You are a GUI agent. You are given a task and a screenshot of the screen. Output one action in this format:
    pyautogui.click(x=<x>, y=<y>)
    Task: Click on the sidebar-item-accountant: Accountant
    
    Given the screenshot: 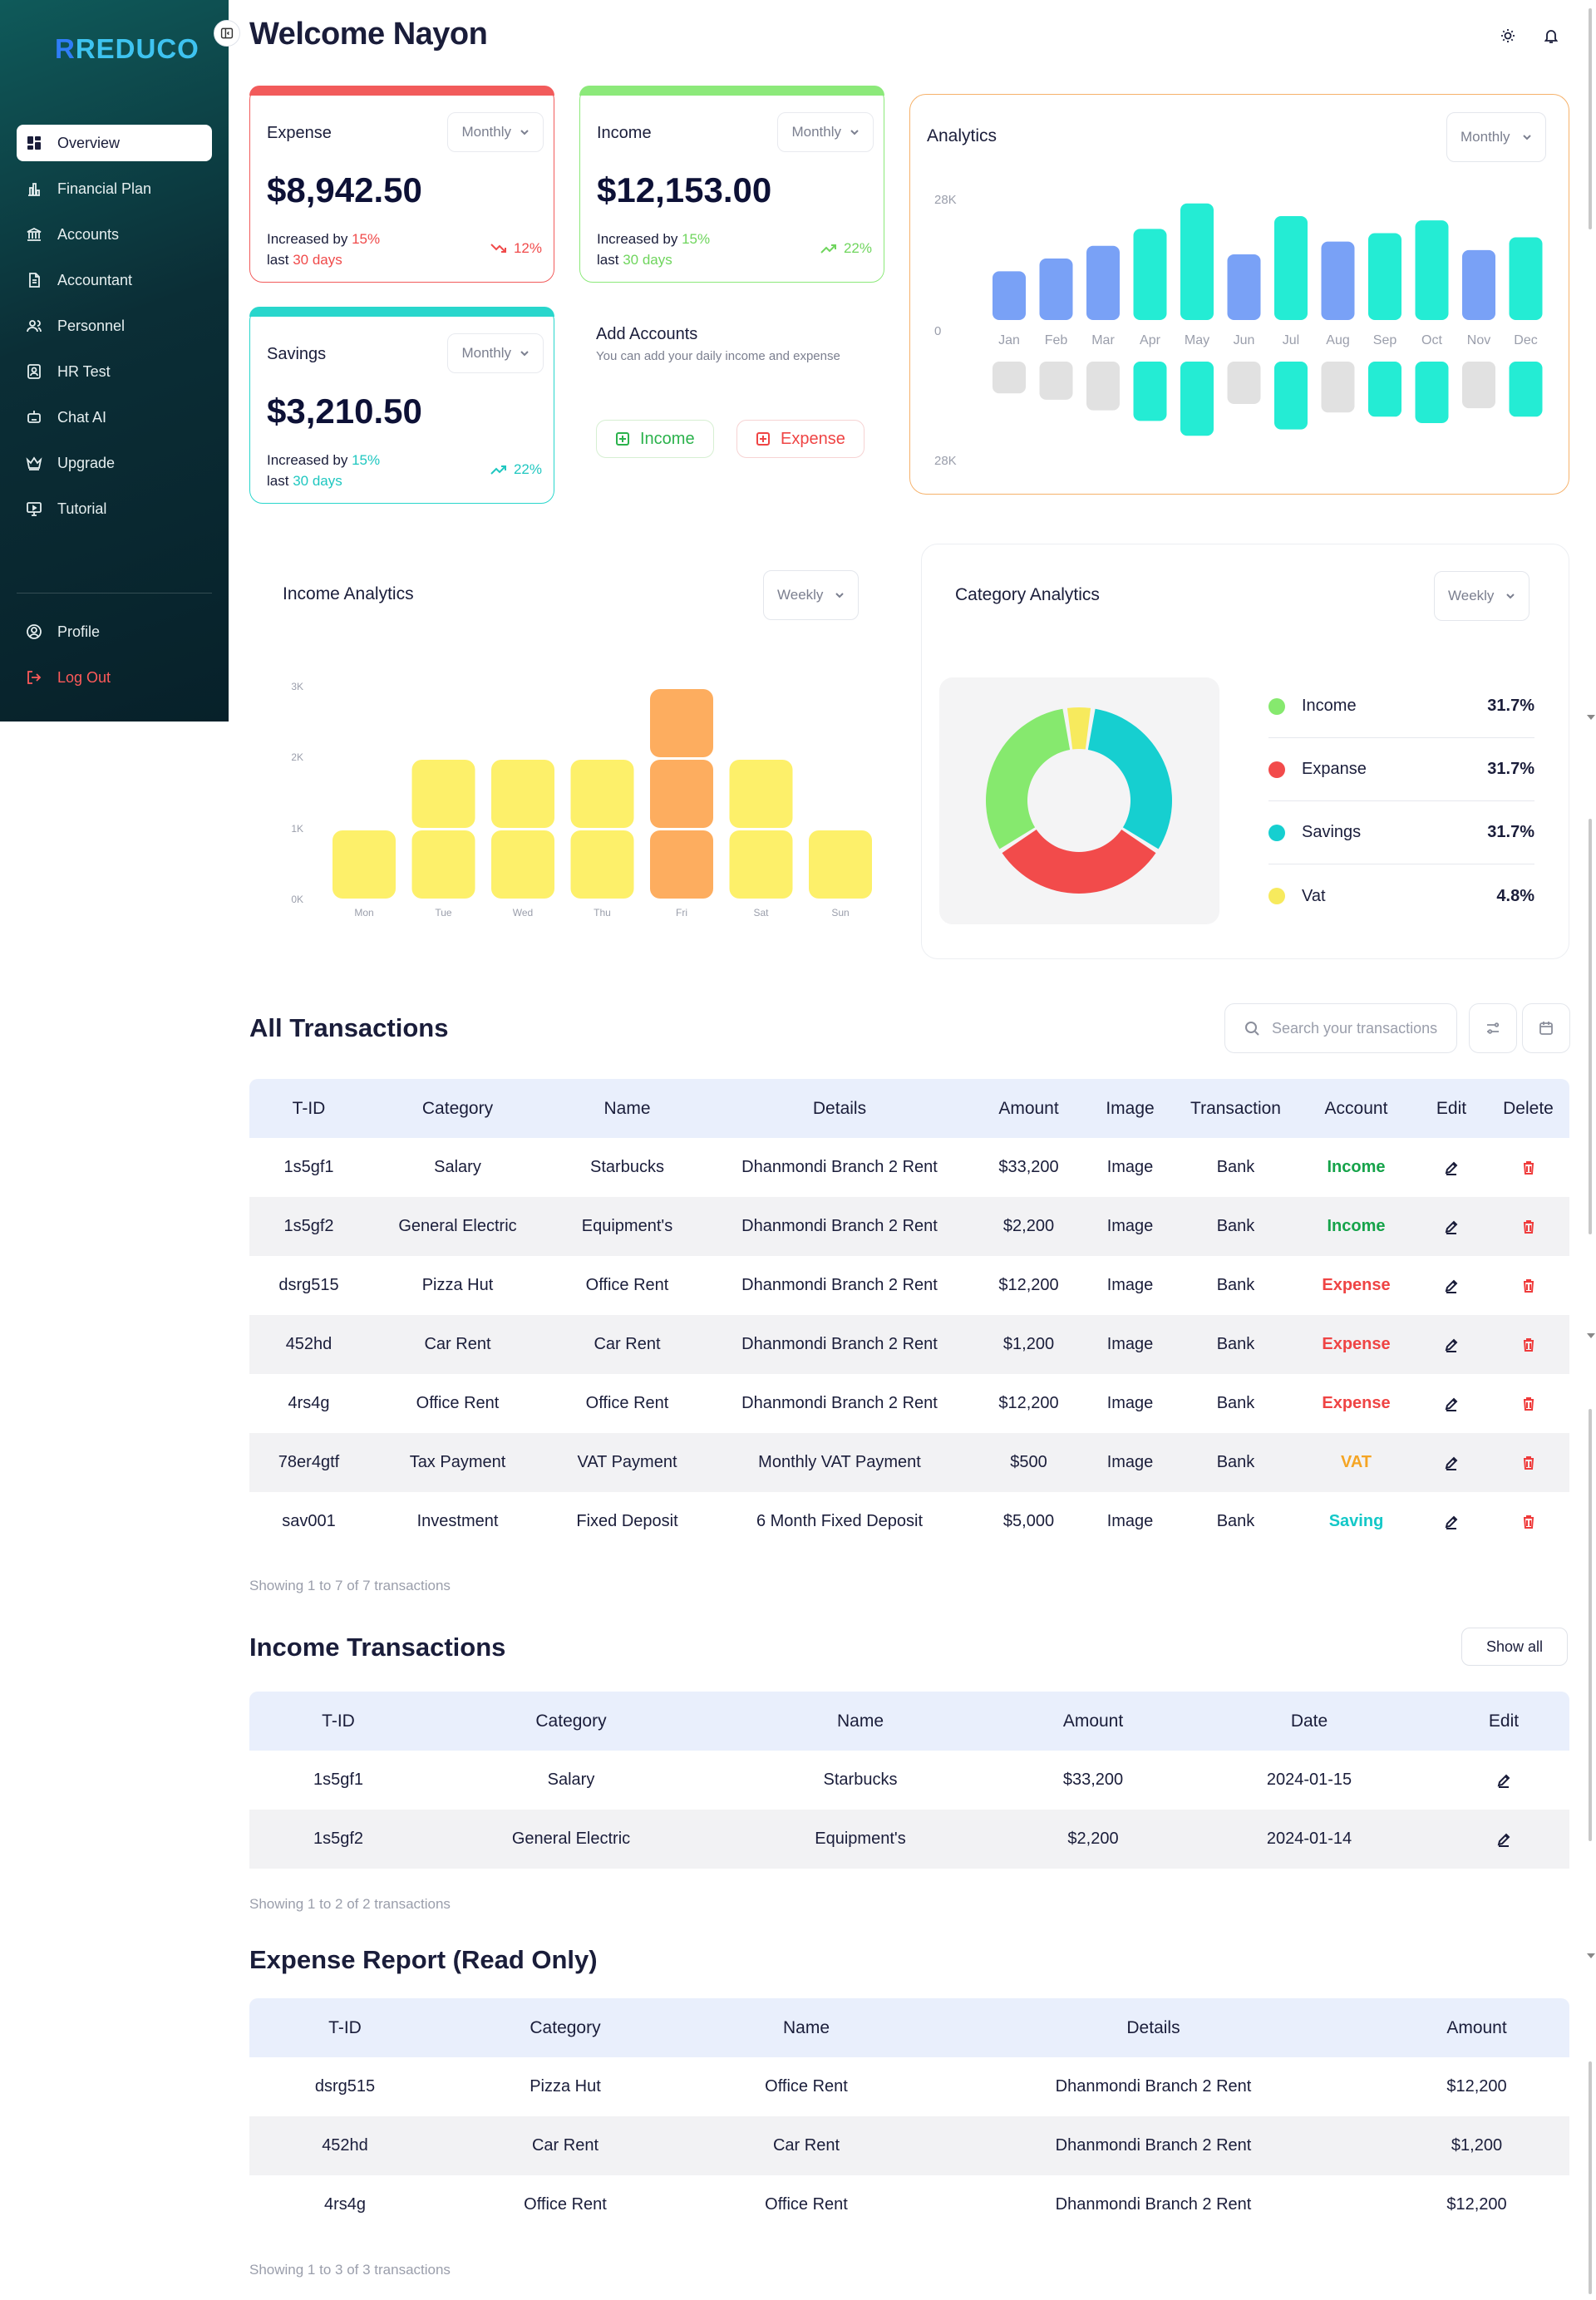 What is the action you would take?
    pyautogui.click(x=114, y=280)
    